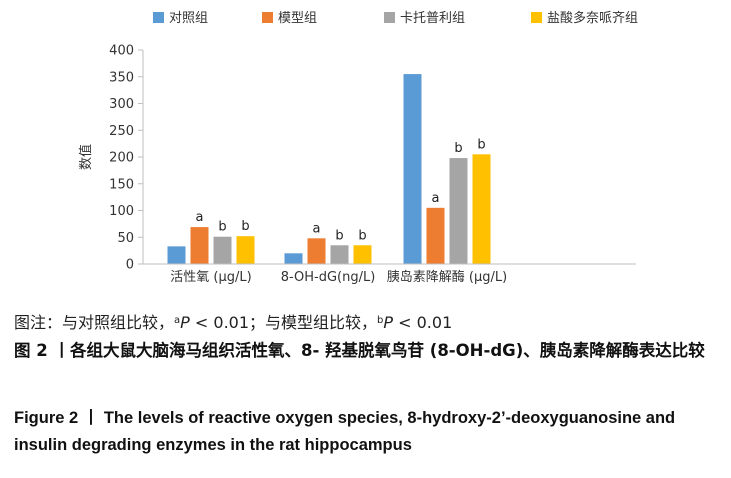 This screenshot has width=731, height=478. Describe the element at coordinates (121, 184) in the screenshot. I see `y-tick-label: 150` at that location.